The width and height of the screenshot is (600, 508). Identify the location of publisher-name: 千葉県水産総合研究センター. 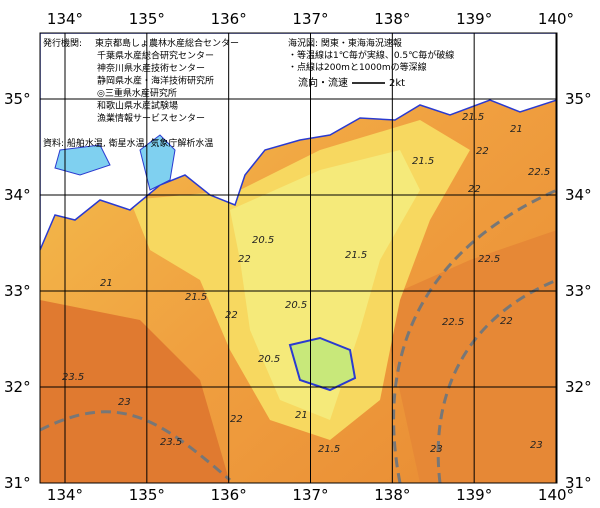
(155, 56).